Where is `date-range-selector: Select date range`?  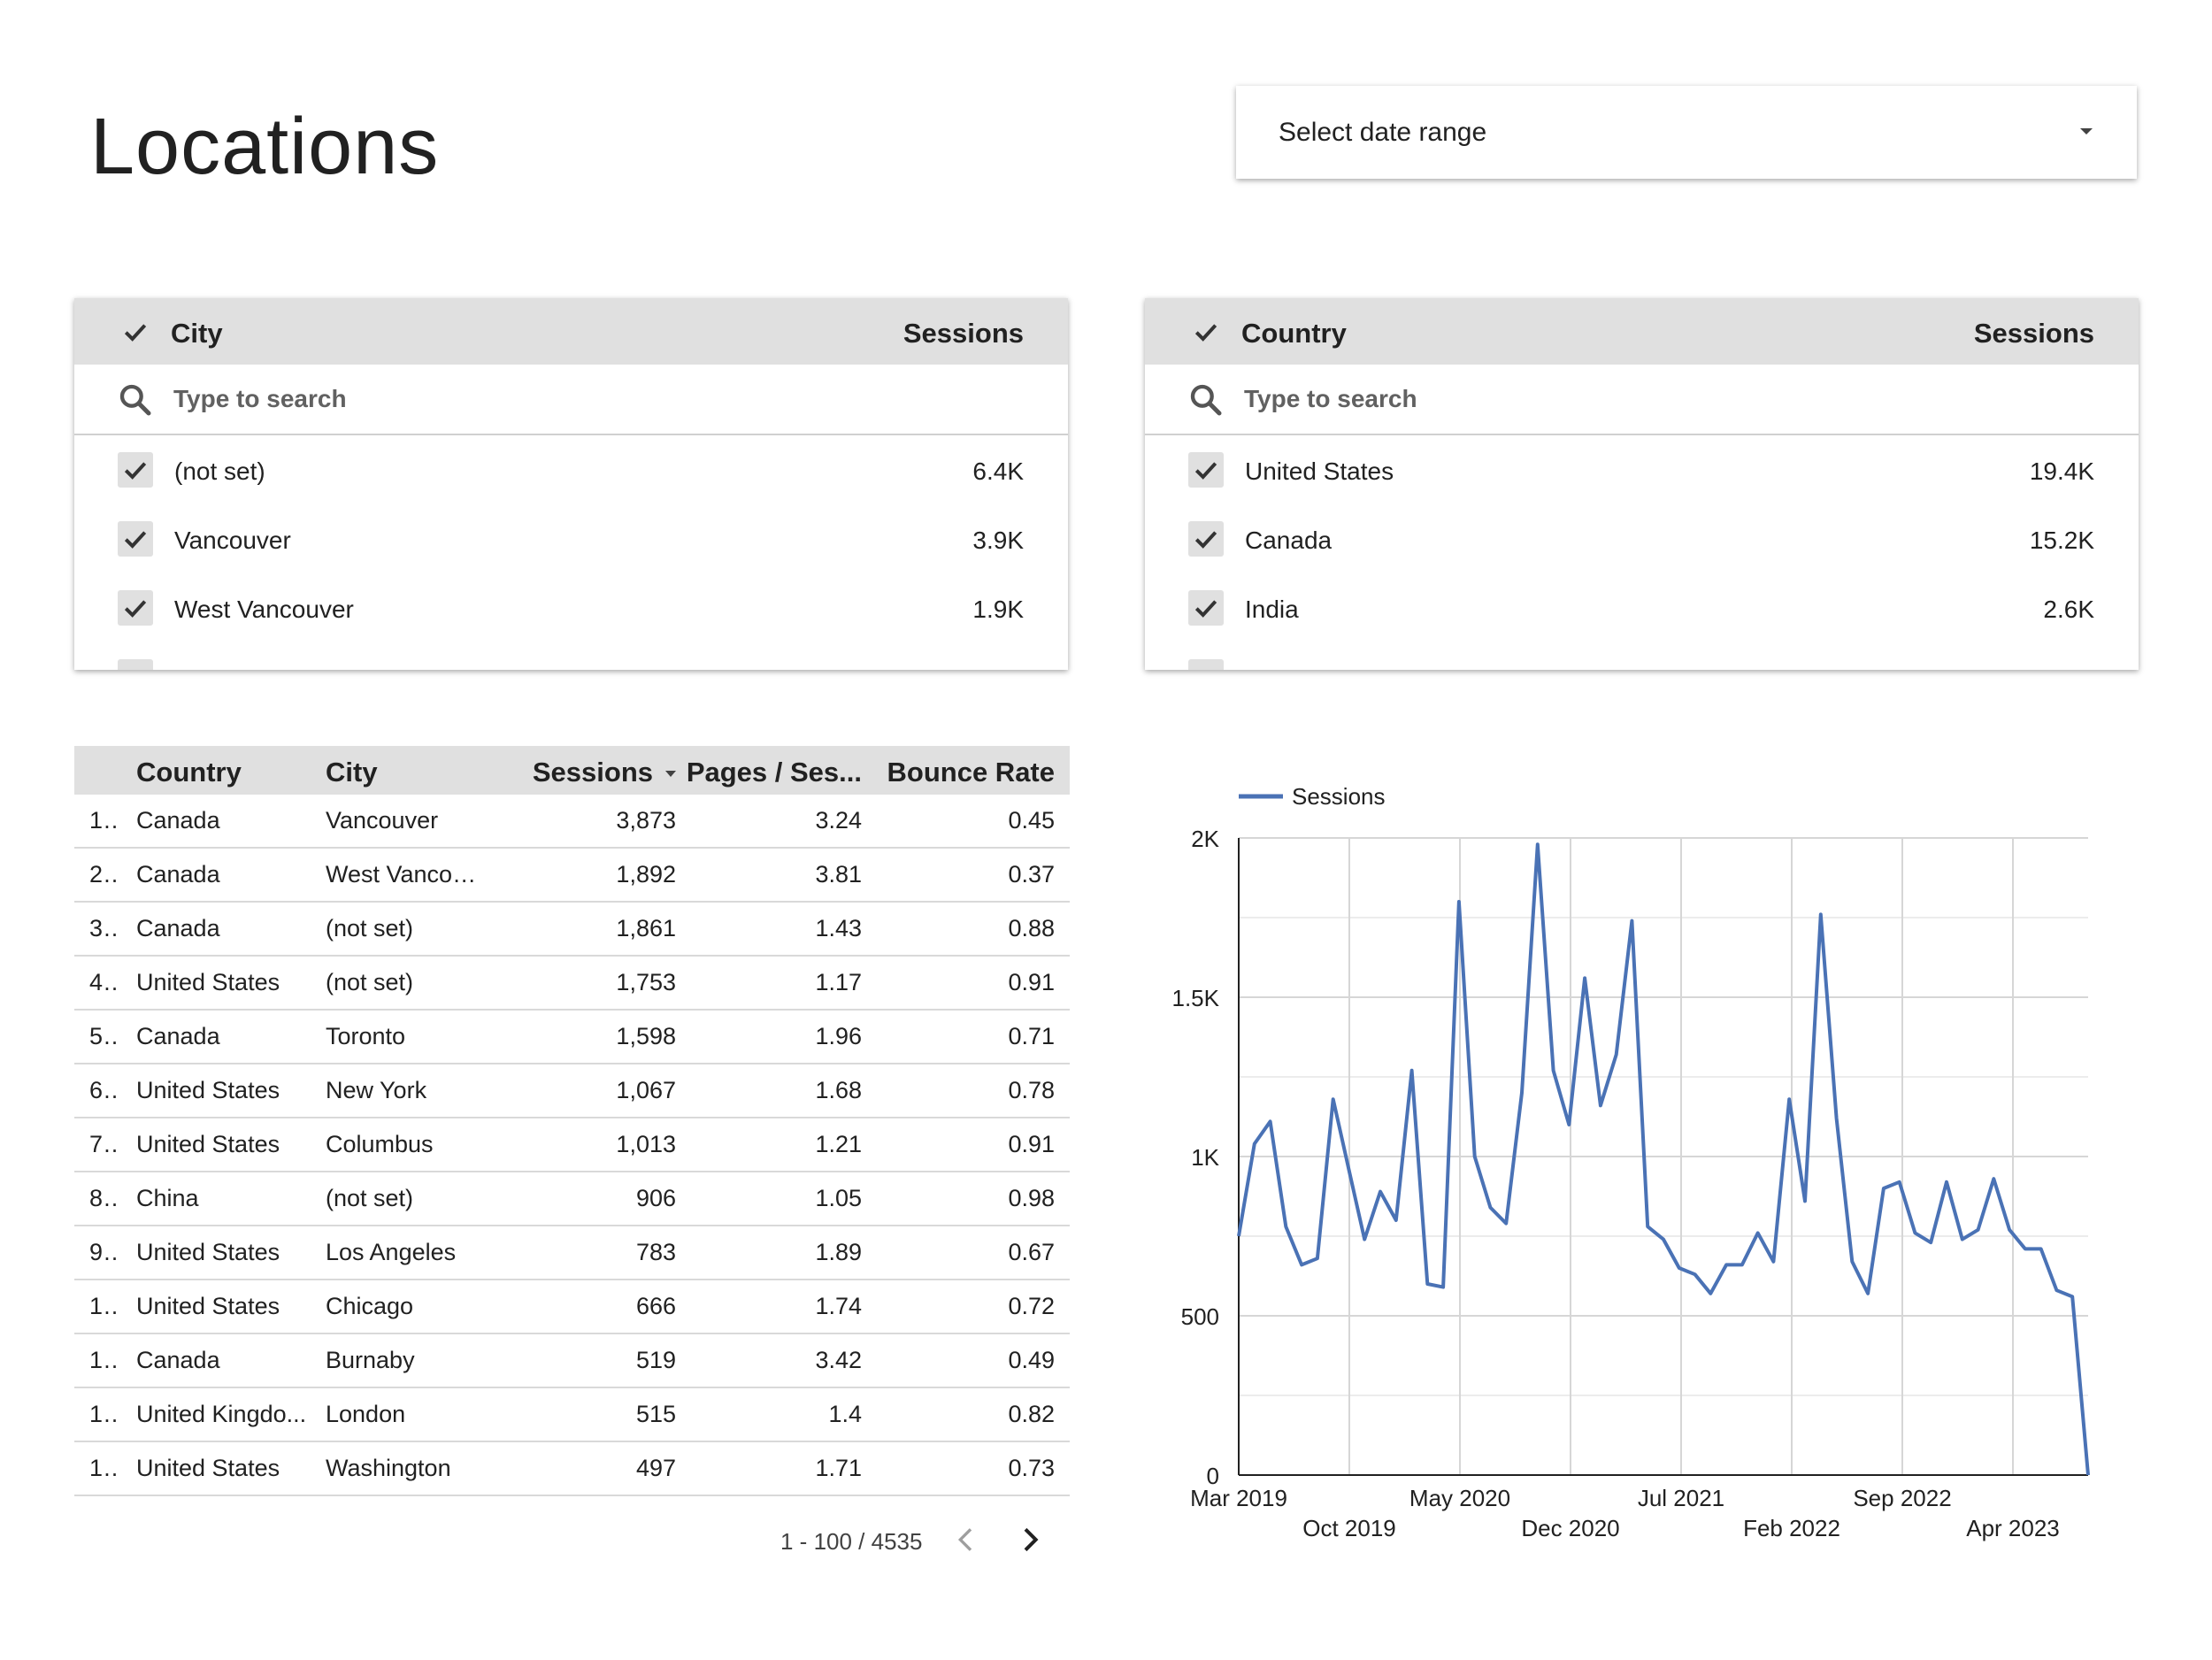
date-range-selector: Select date range is located at coordinates (1687, 132).